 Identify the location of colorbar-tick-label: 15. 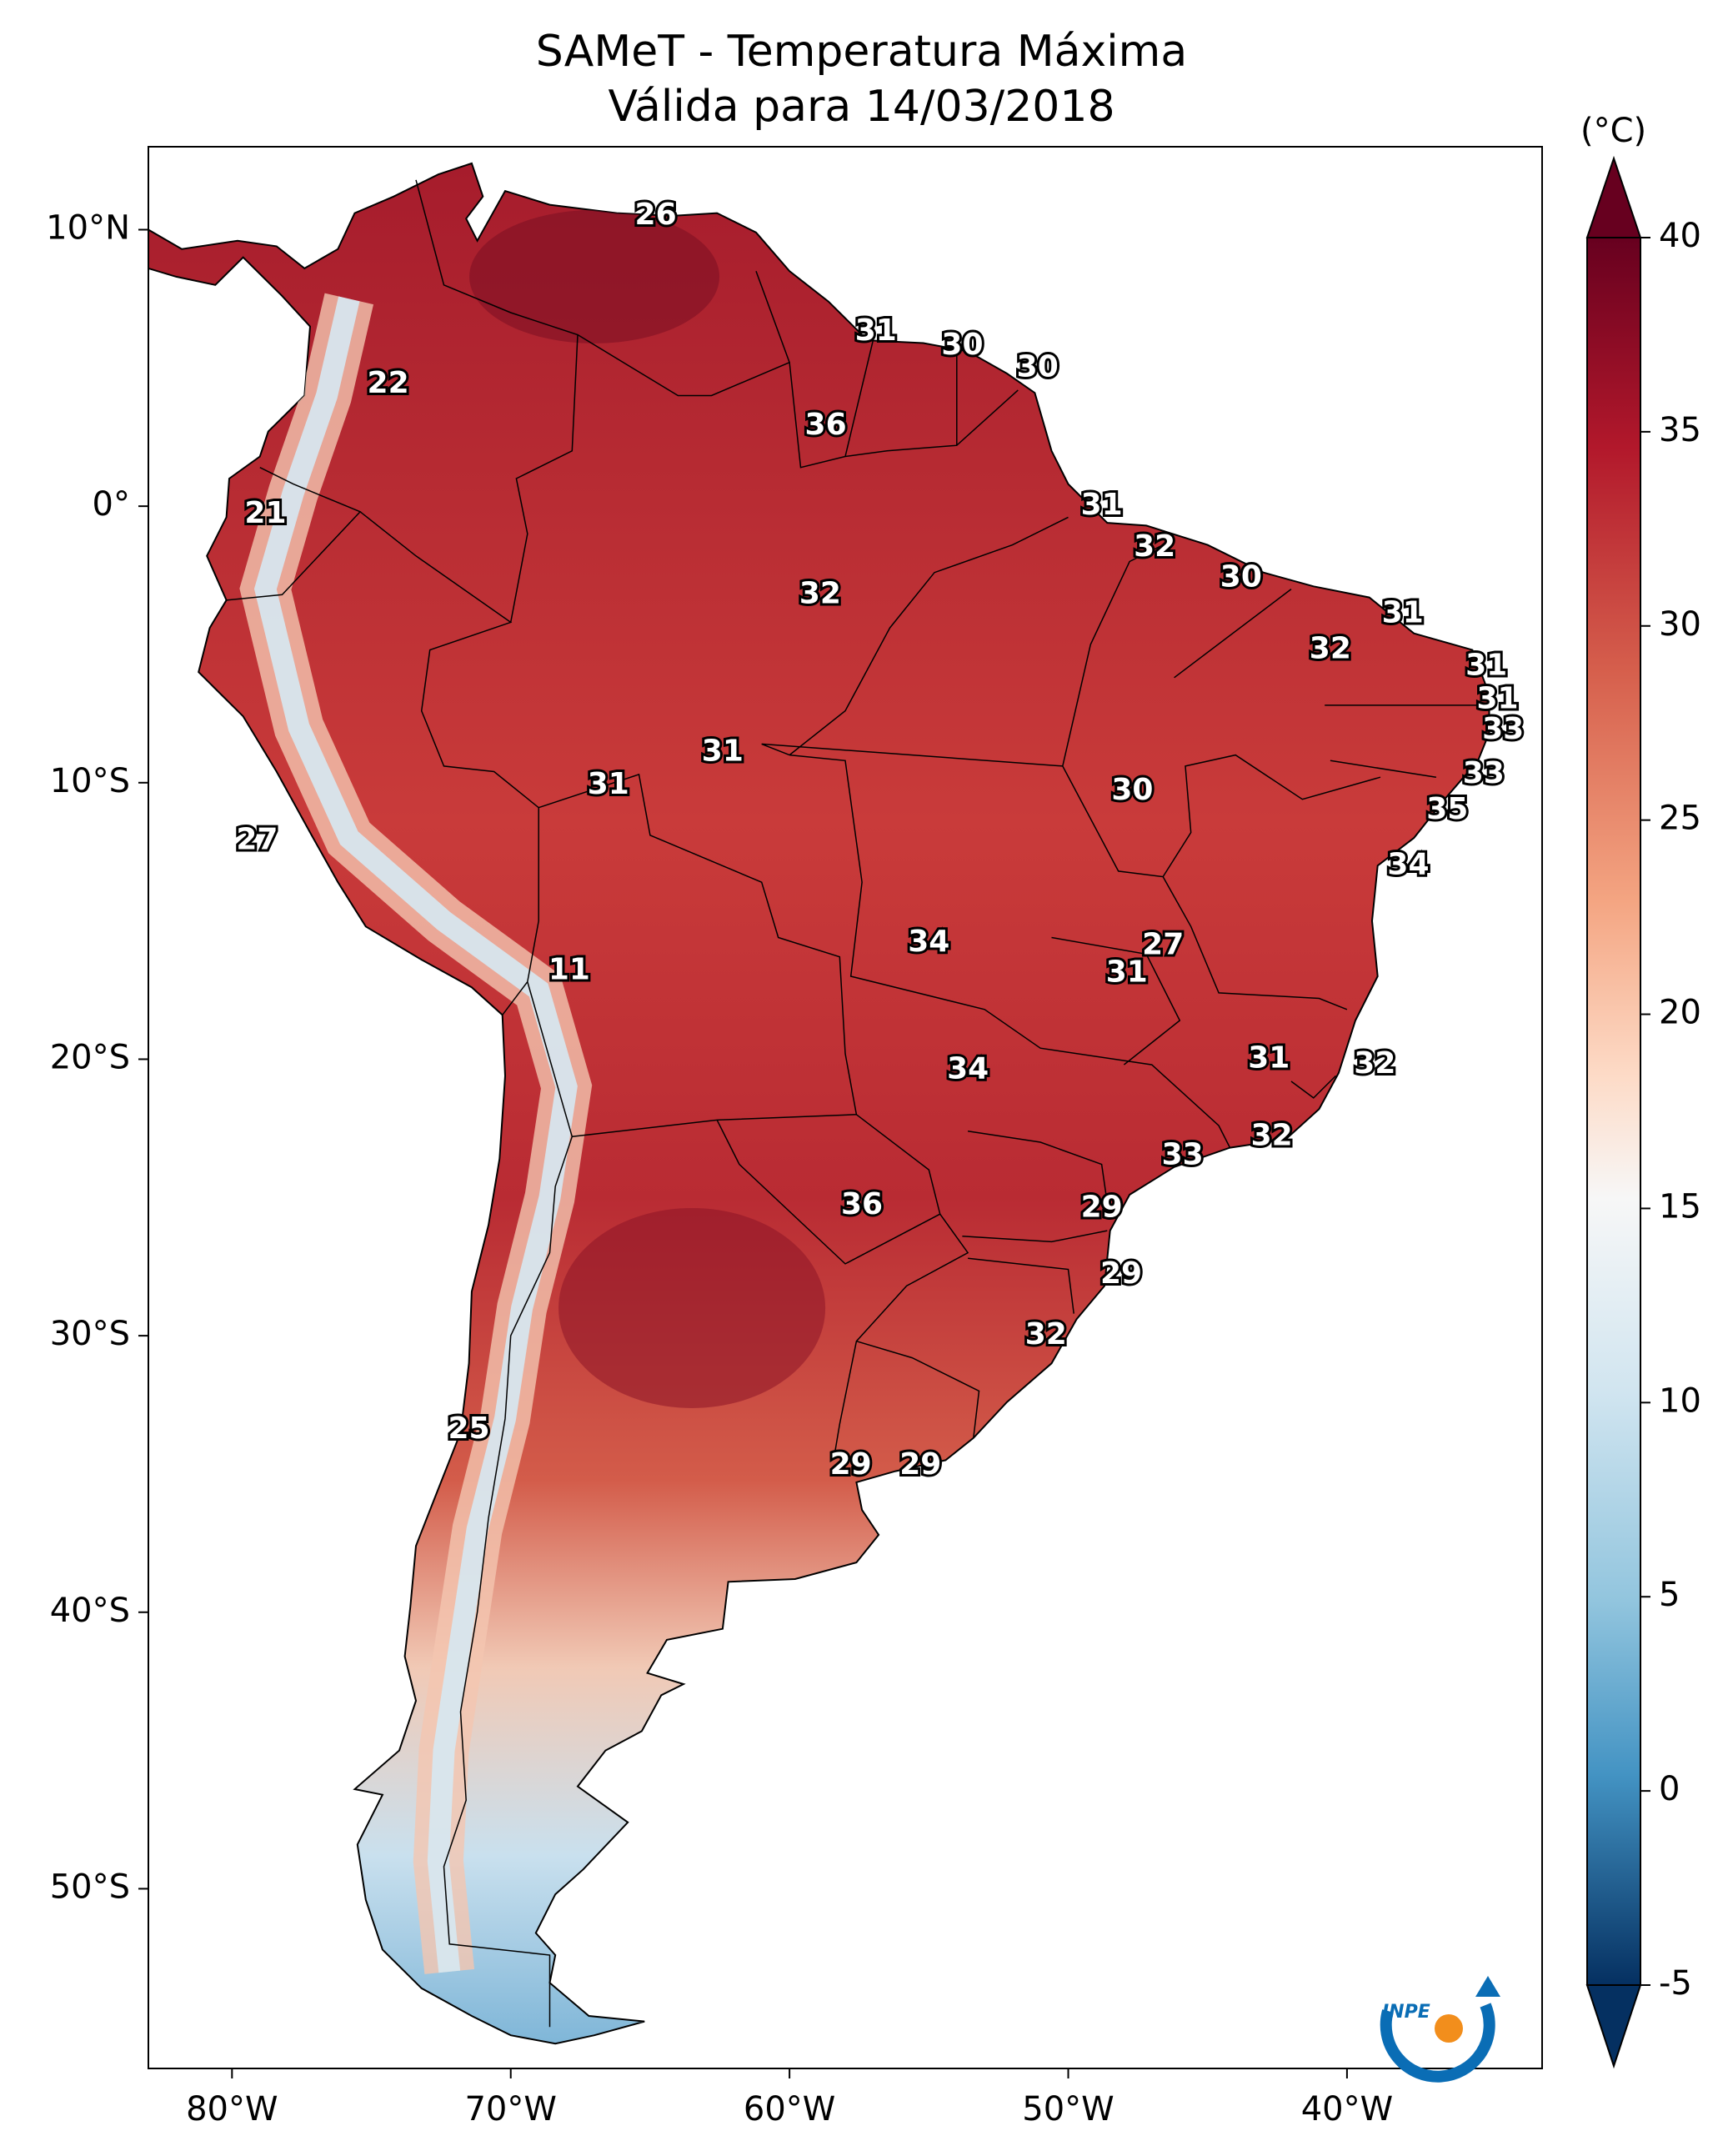
(1680, 1206).